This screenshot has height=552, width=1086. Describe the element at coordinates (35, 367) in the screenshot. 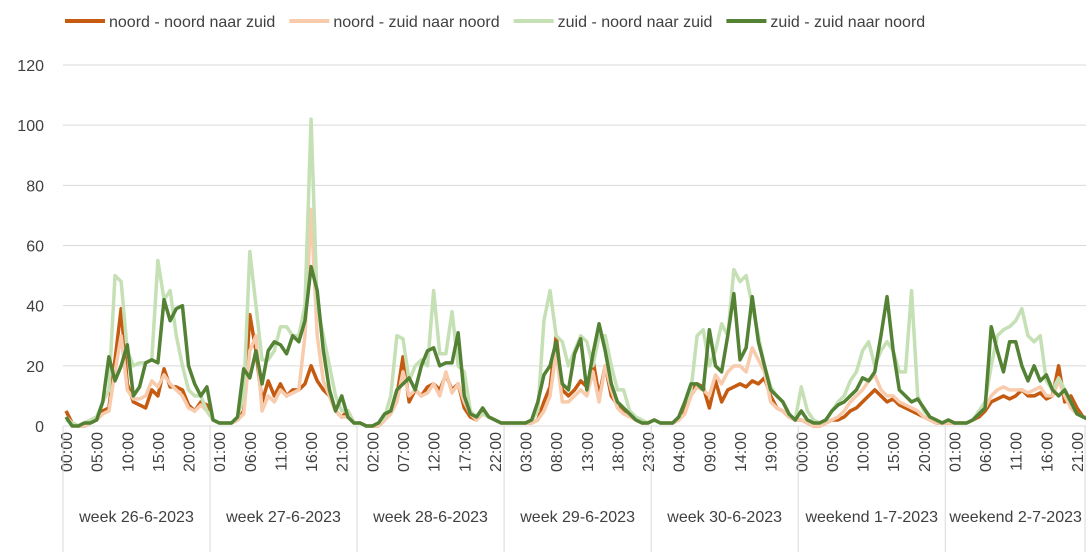

I see `y-tick-label: 20` at that location.